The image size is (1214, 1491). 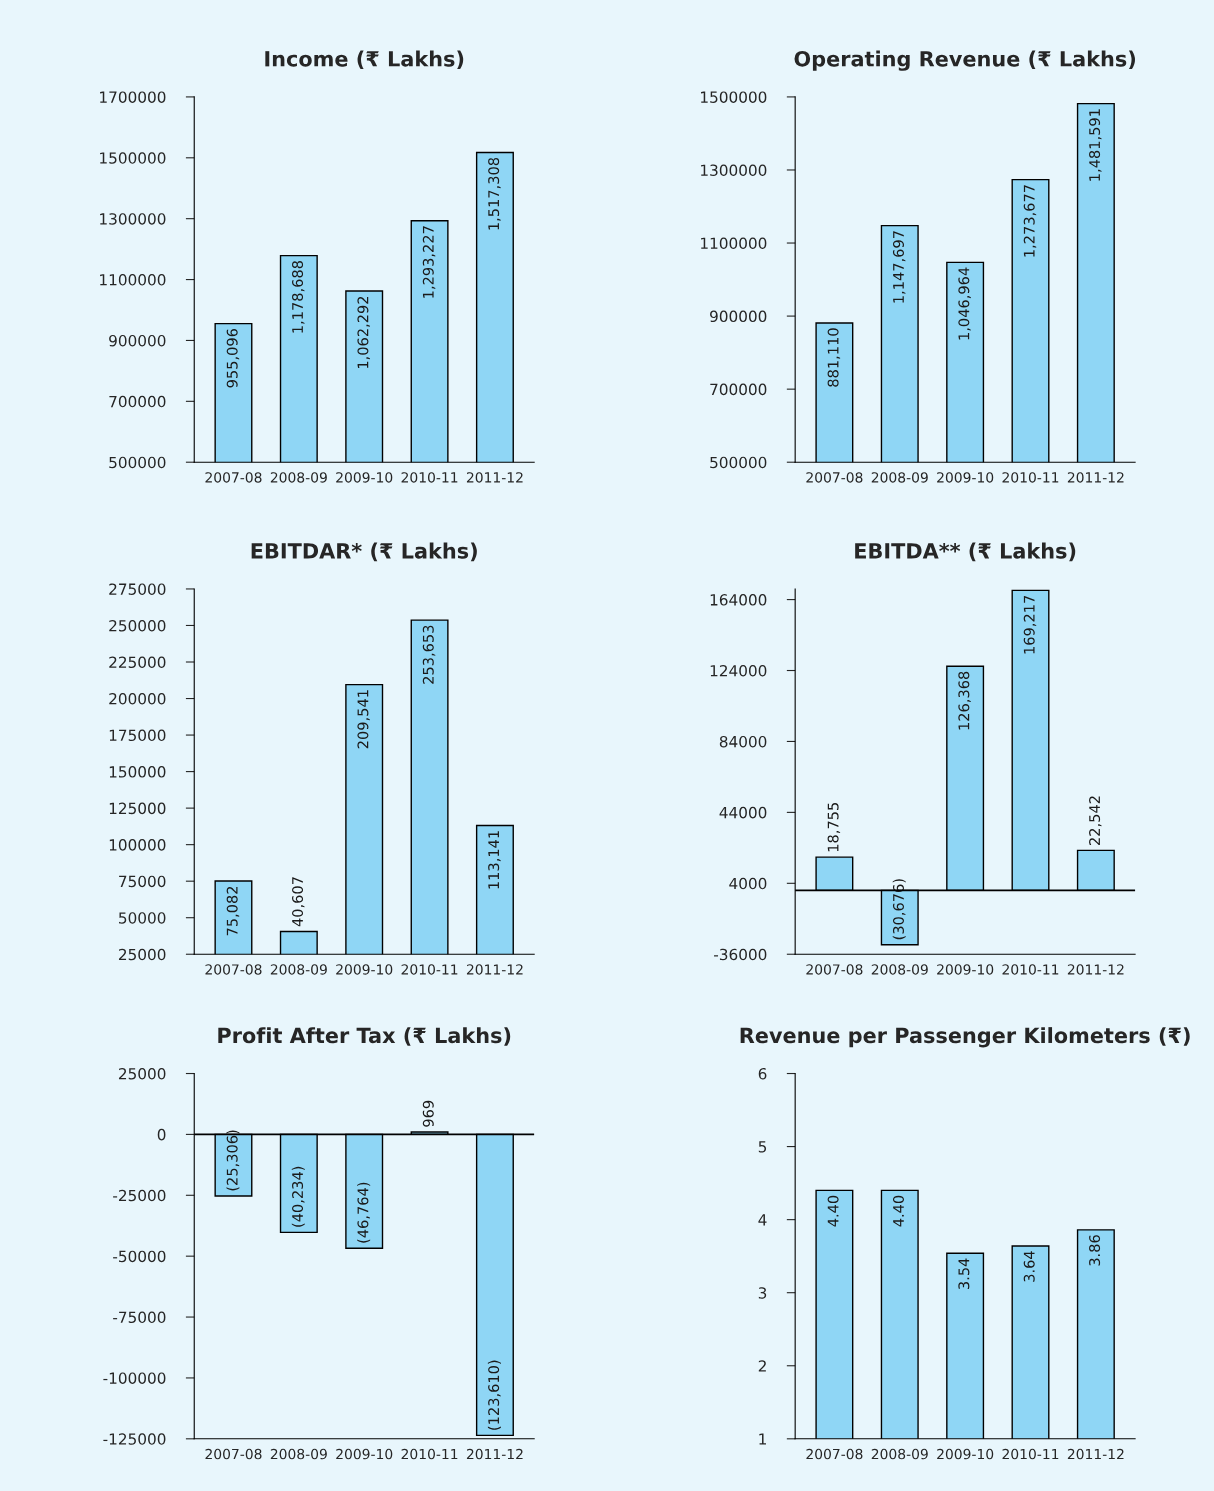 What do you see at coordinates (137, 772) in the screenshot?
I see `y-tick-label: 150000` at bounding box center [137, 772].